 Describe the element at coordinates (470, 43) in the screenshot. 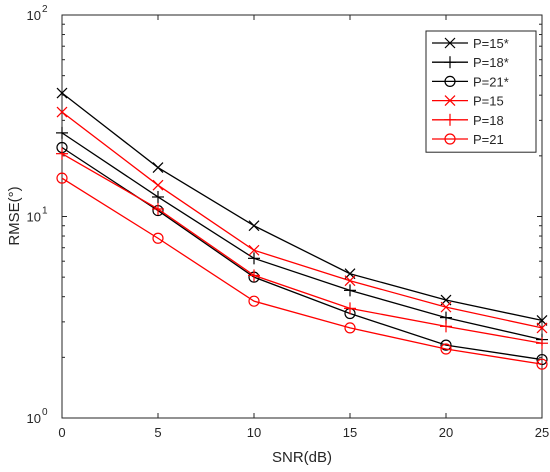

I see `legend-item: P=15*` at that location.